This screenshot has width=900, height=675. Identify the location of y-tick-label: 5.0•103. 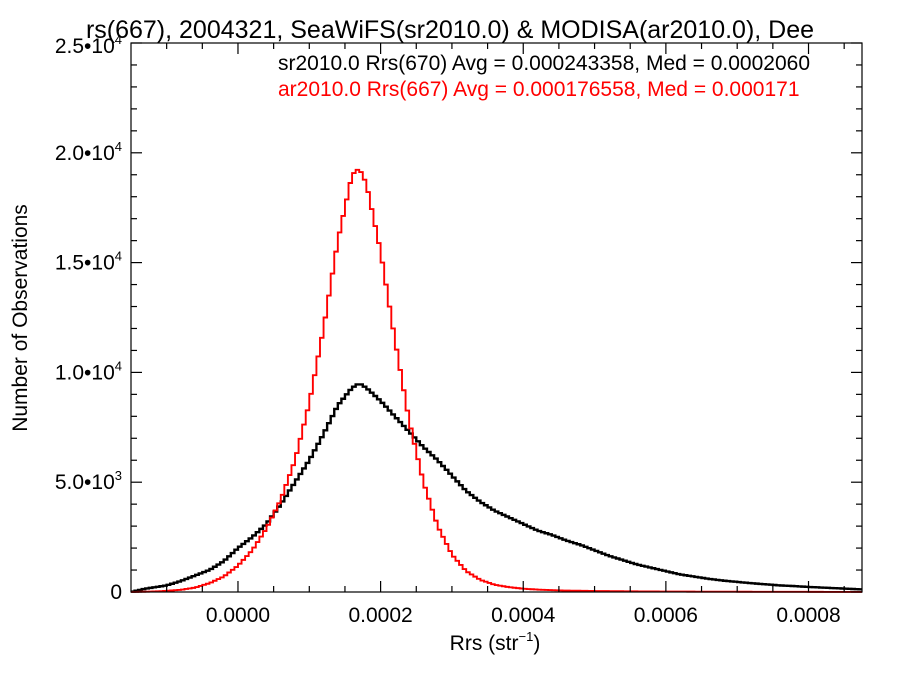
(88, 481).